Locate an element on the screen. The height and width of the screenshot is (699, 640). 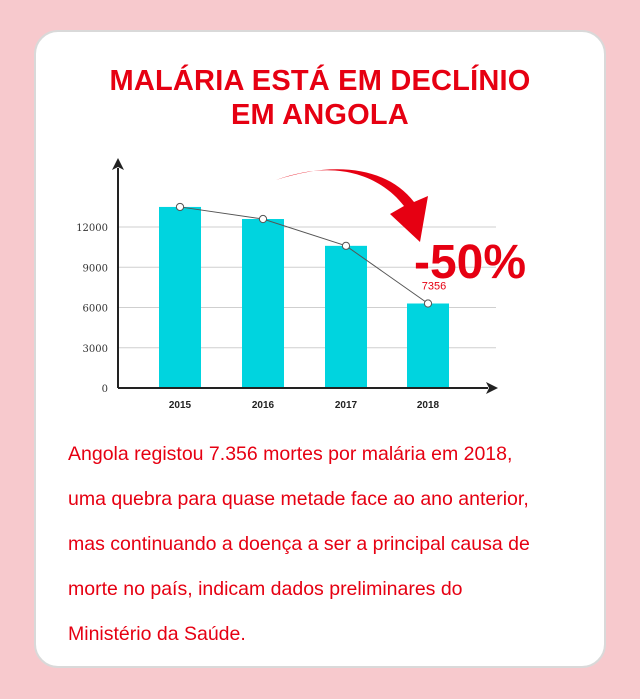
x-axis-arrow-icon is located at coordinates (492, 388).